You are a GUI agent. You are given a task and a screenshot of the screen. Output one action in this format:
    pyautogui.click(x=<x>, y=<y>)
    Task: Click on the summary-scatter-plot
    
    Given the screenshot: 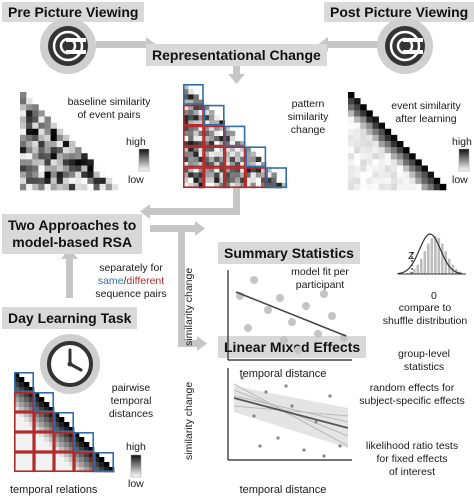 What is the action you would take?
    pyautogui.click(x=289, y=315)
    